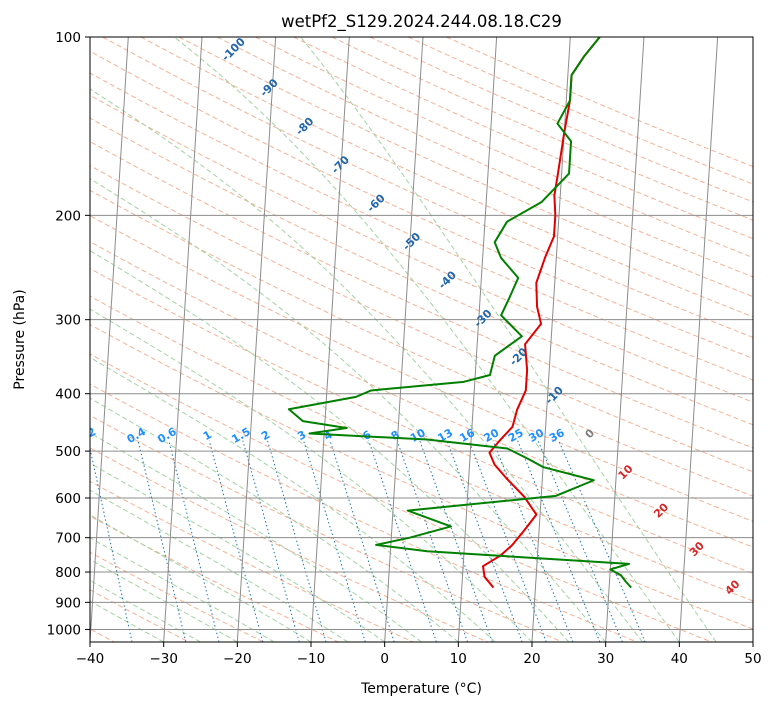 This screenshot has width=775, height=708. I want to click on x-tick-label: −10, so click(311, 659).